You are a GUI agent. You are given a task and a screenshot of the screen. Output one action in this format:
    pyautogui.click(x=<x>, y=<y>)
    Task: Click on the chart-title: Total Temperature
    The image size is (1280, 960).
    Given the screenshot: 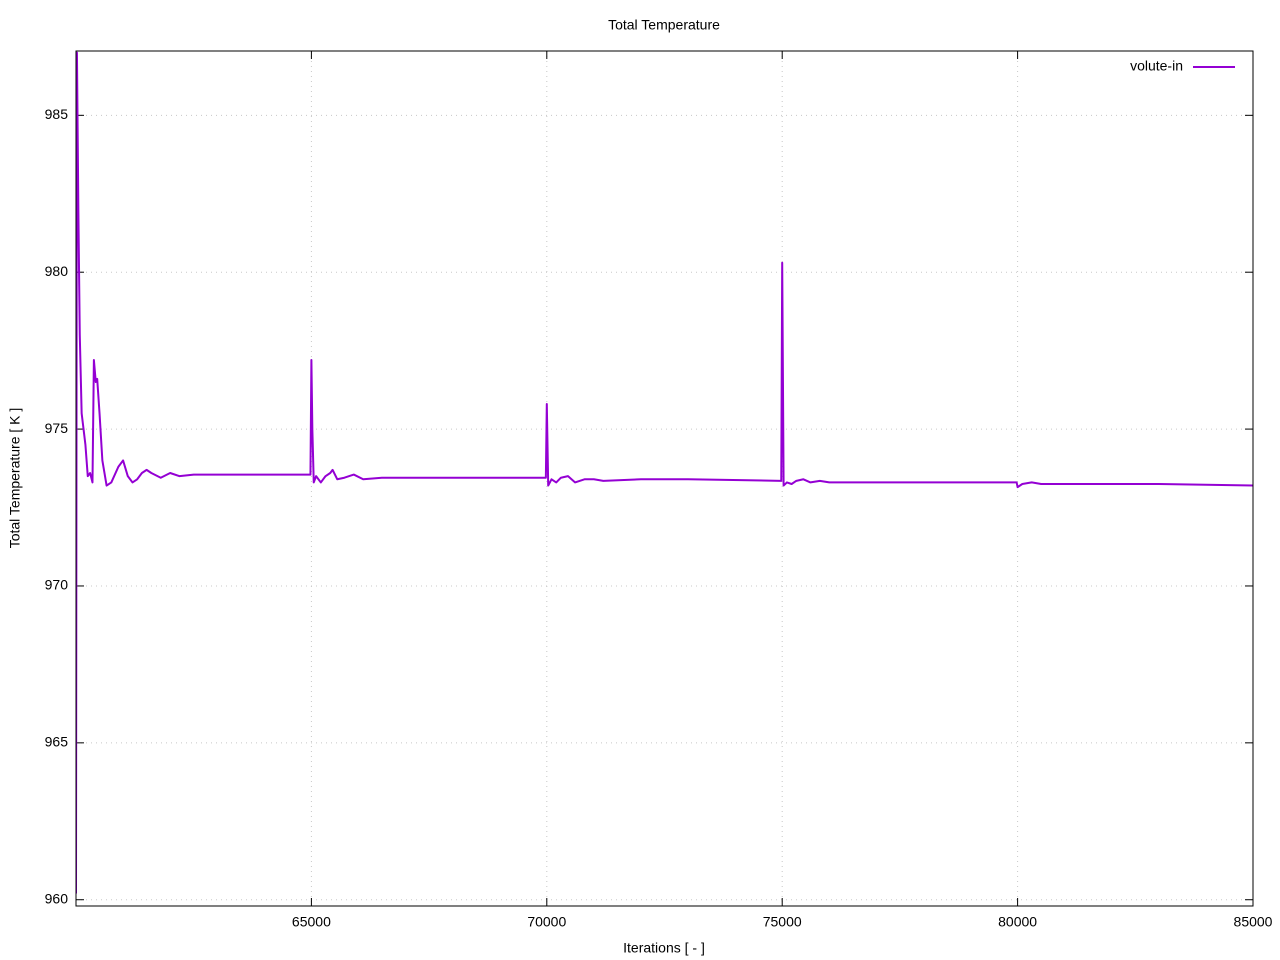 What is the action you would take?
    pyautogui.click(x=664, y=25)
    